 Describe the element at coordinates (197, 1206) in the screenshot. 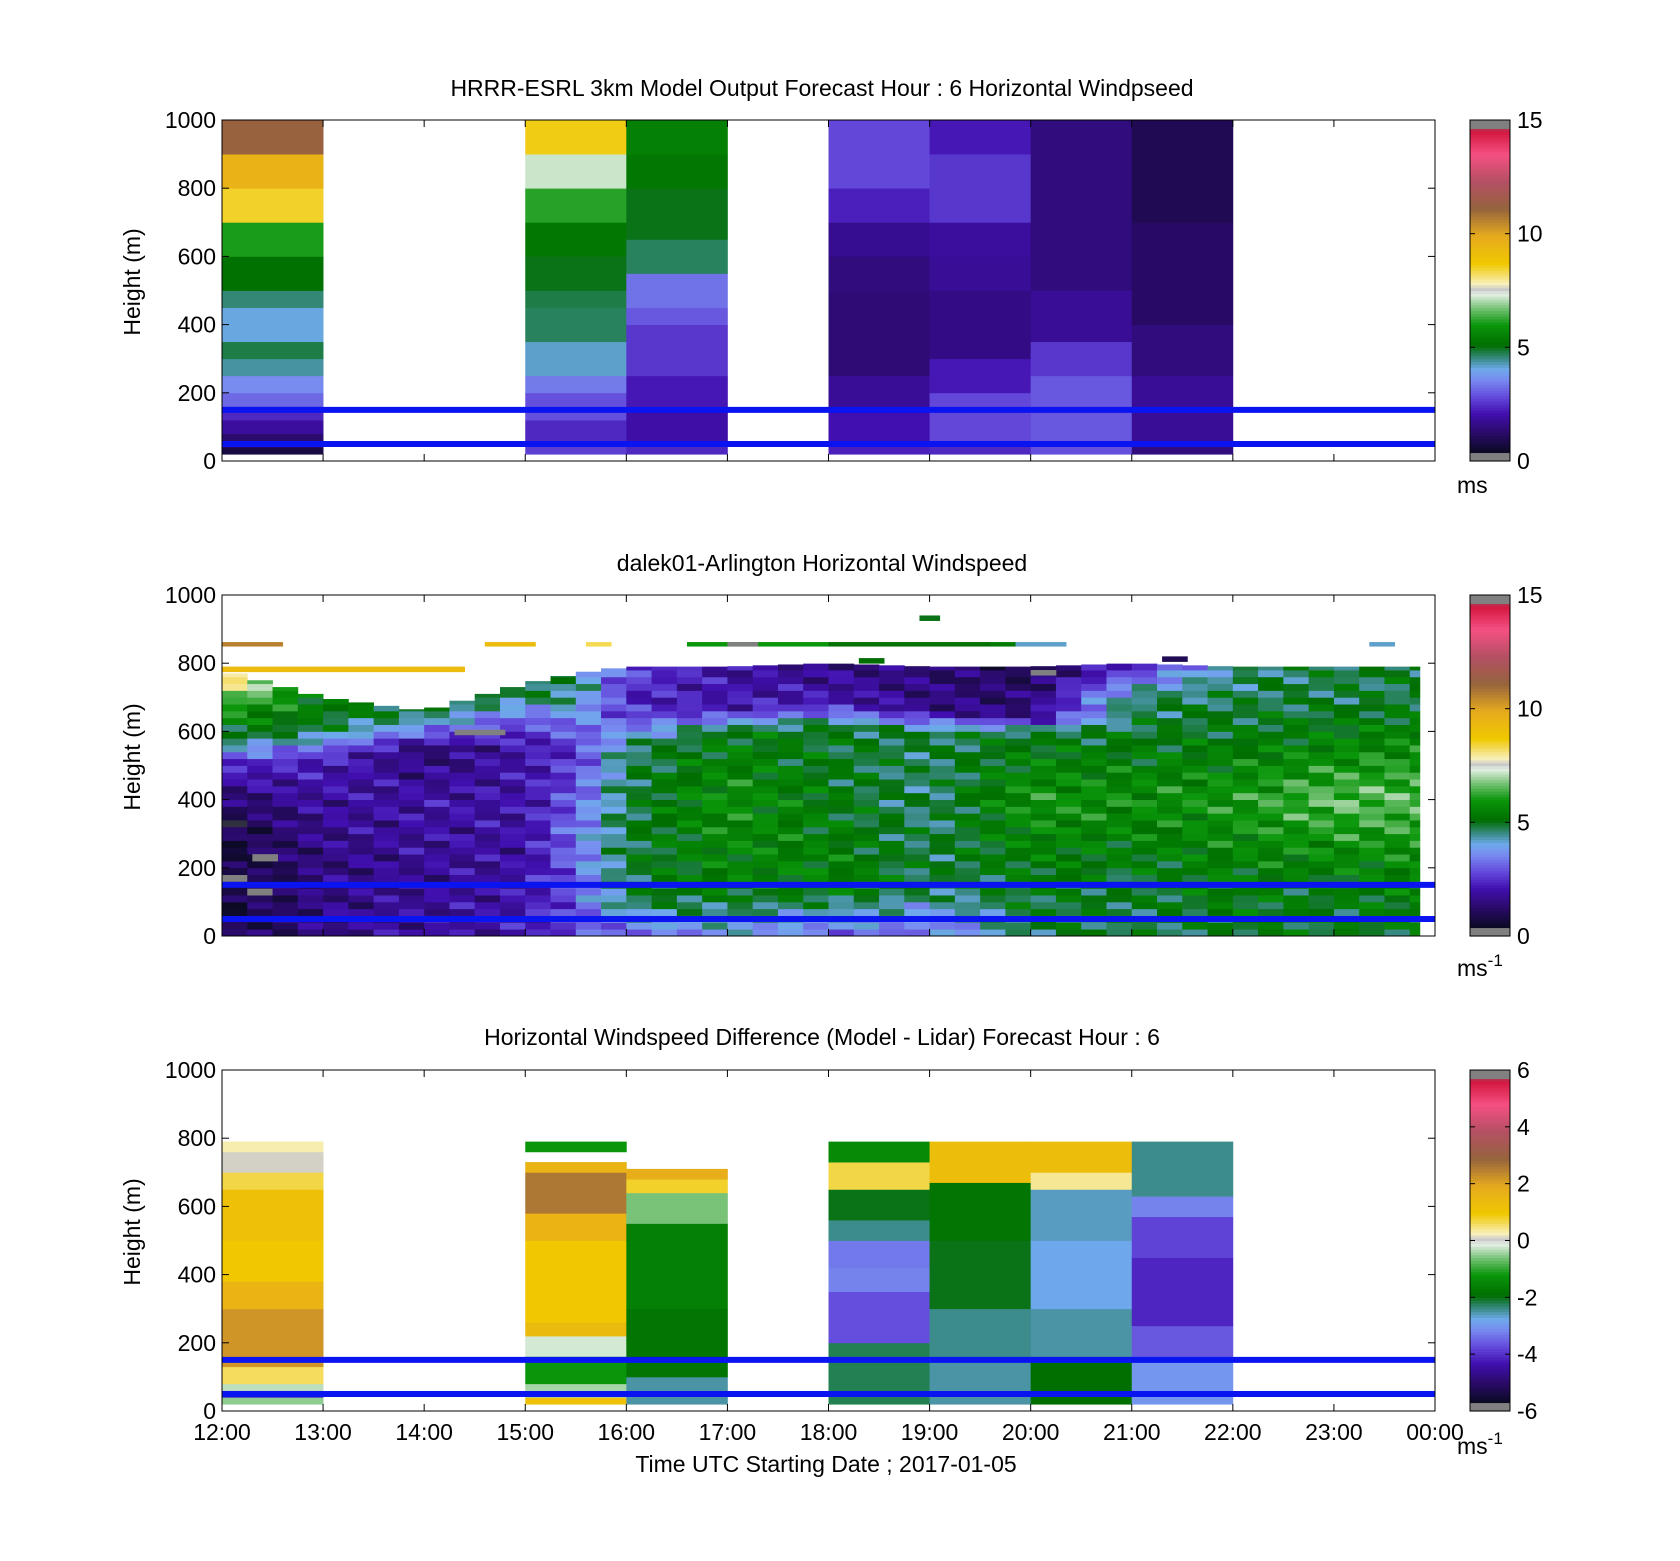

I see `y-tick-label: 600` at that location.